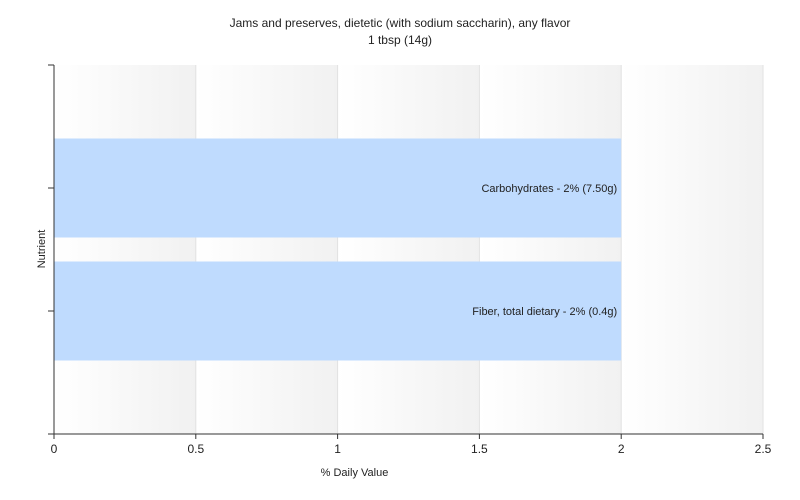 The height and width of the screenshot is (500, 800). Describe the element at coordinates (355, 473) in the screenshot. I see `x-axis-label: % Daily Value` at that location.